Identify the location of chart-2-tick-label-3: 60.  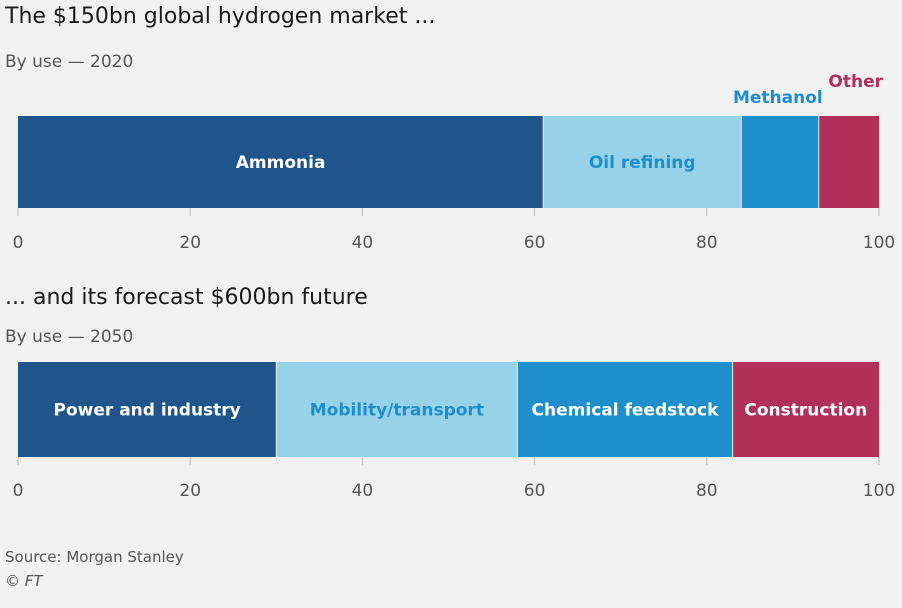
(535, 491).